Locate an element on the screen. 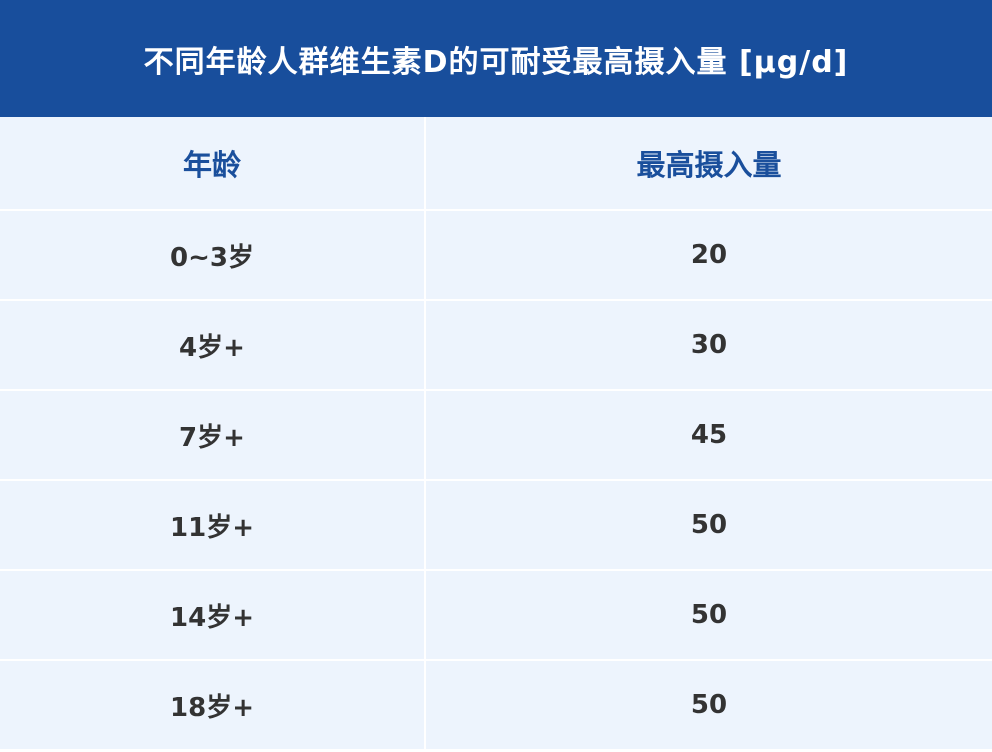 This screenshot has height=752, width=992. table-row: 11岁+ 50 is located at coordinates (496, 525).